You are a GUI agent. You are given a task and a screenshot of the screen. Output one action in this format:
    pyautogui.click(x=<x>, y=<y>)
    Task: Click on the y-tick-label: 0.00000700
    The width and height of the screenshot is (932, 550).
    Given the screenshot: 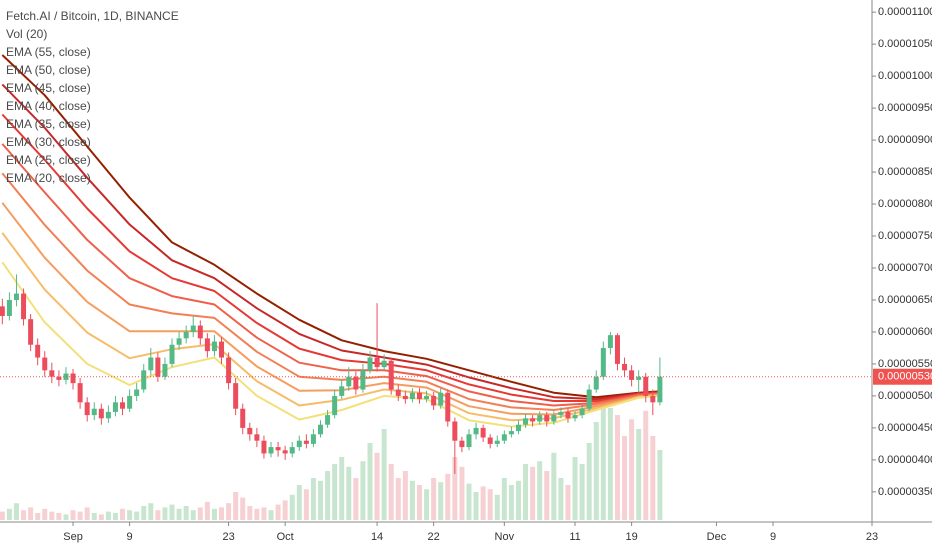 What is the action you would take?
    pyautogui.click(x=905, y=268)
    